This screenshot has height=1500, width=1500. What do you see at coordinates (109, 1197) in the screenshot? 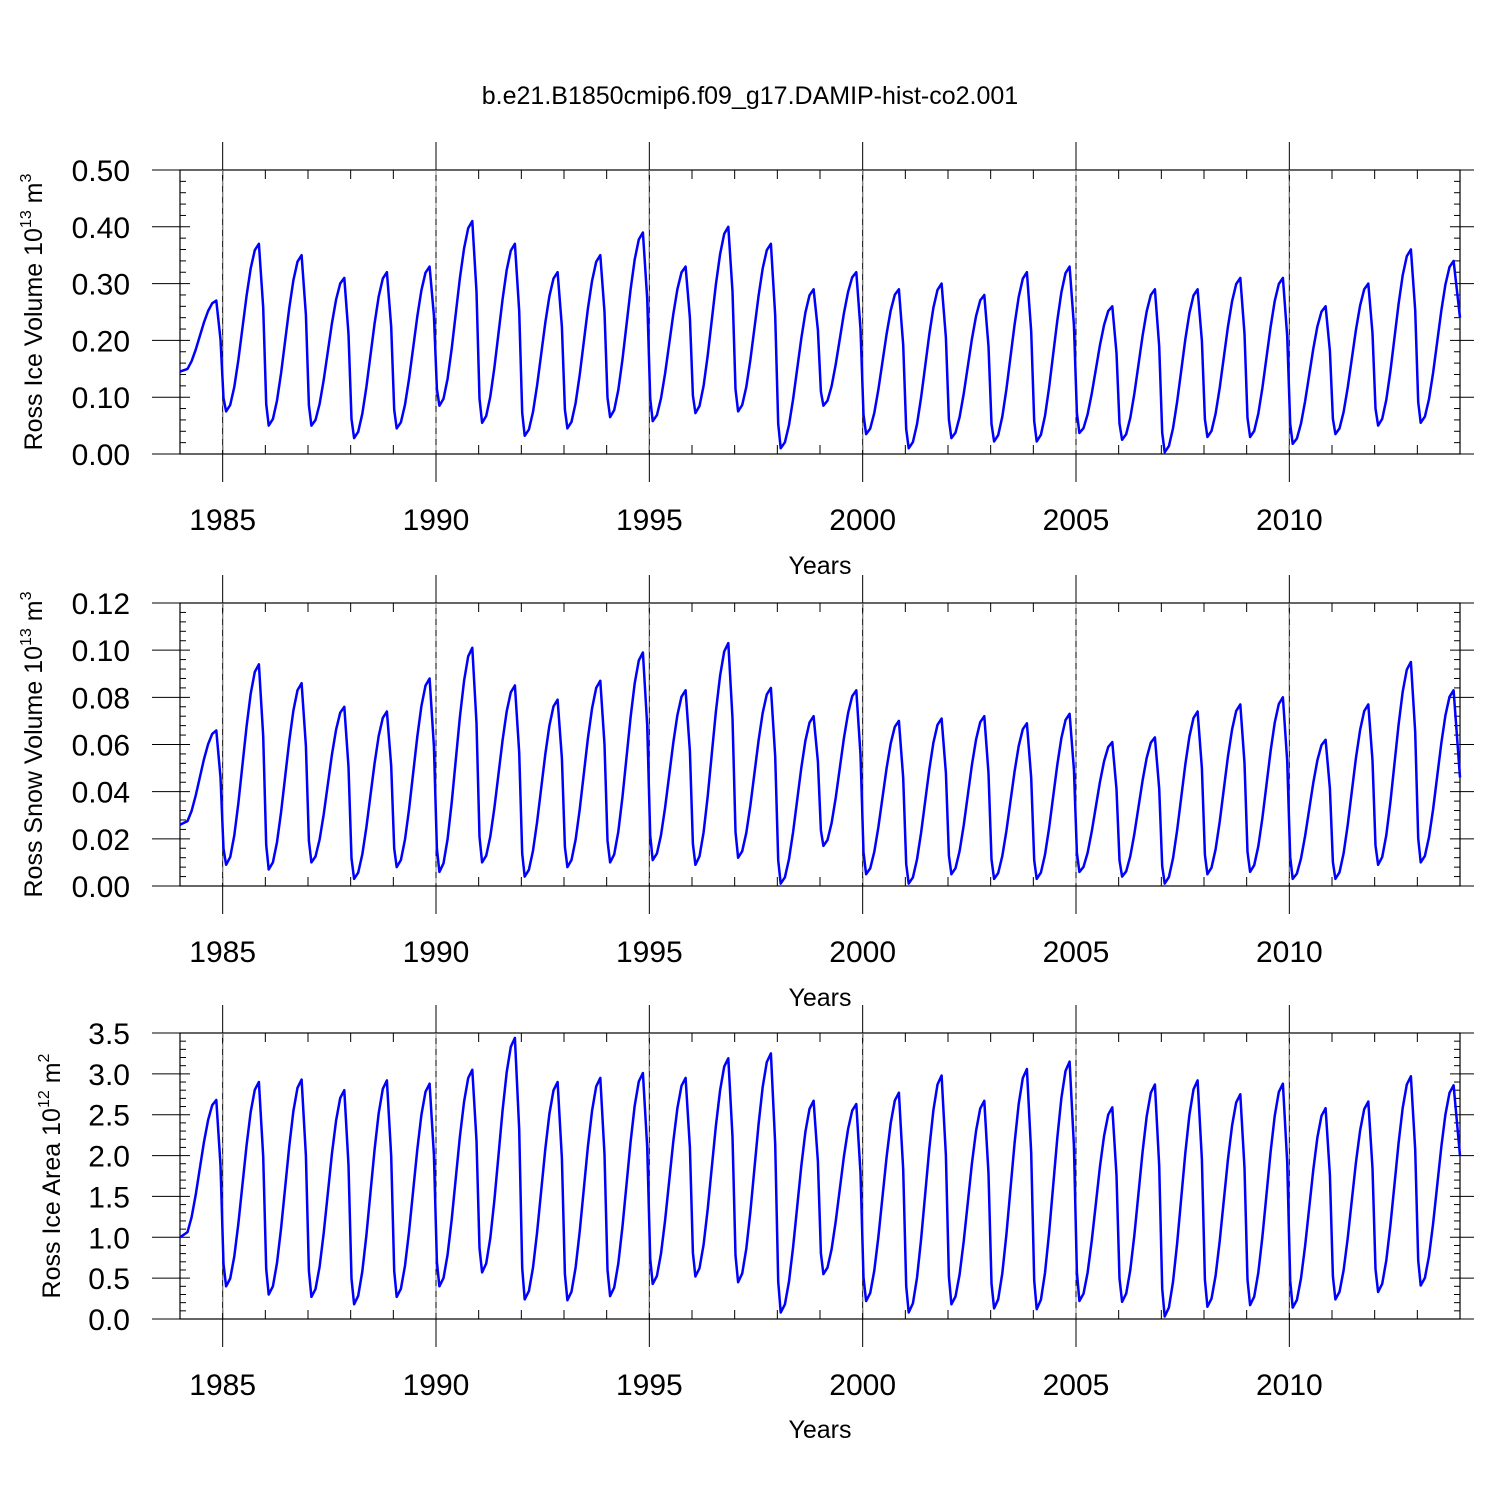
I see `y-tick-label: 1.5` at bounding box center [109, 1197].